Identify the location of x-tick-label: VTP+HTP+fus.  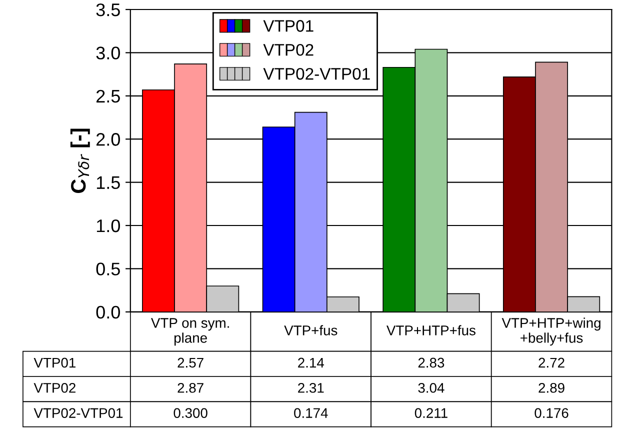
(431, 330).